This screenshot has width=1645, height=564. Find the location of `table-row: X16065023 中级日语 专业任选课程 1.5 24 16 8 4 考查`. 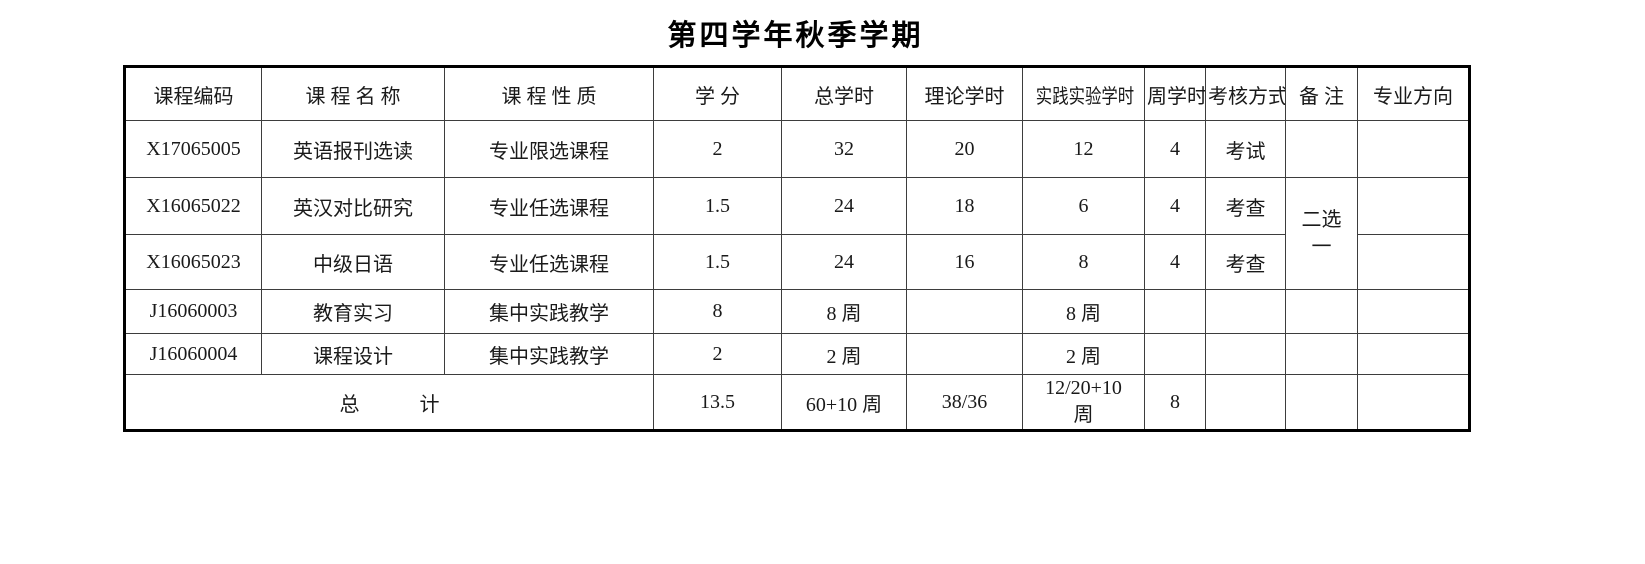

table-row: X16065023 中级日语 专业任选课程 1.5 24 16 8 4 考查 is located at coordinates (797, 262).